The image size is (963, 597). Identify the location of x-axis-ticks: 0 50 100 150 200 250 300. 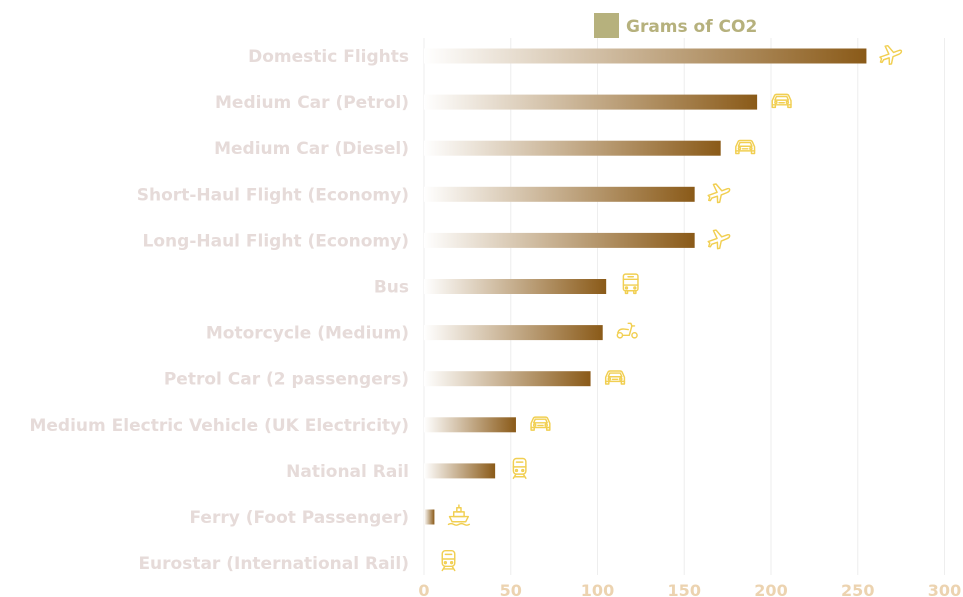
(689, 589).